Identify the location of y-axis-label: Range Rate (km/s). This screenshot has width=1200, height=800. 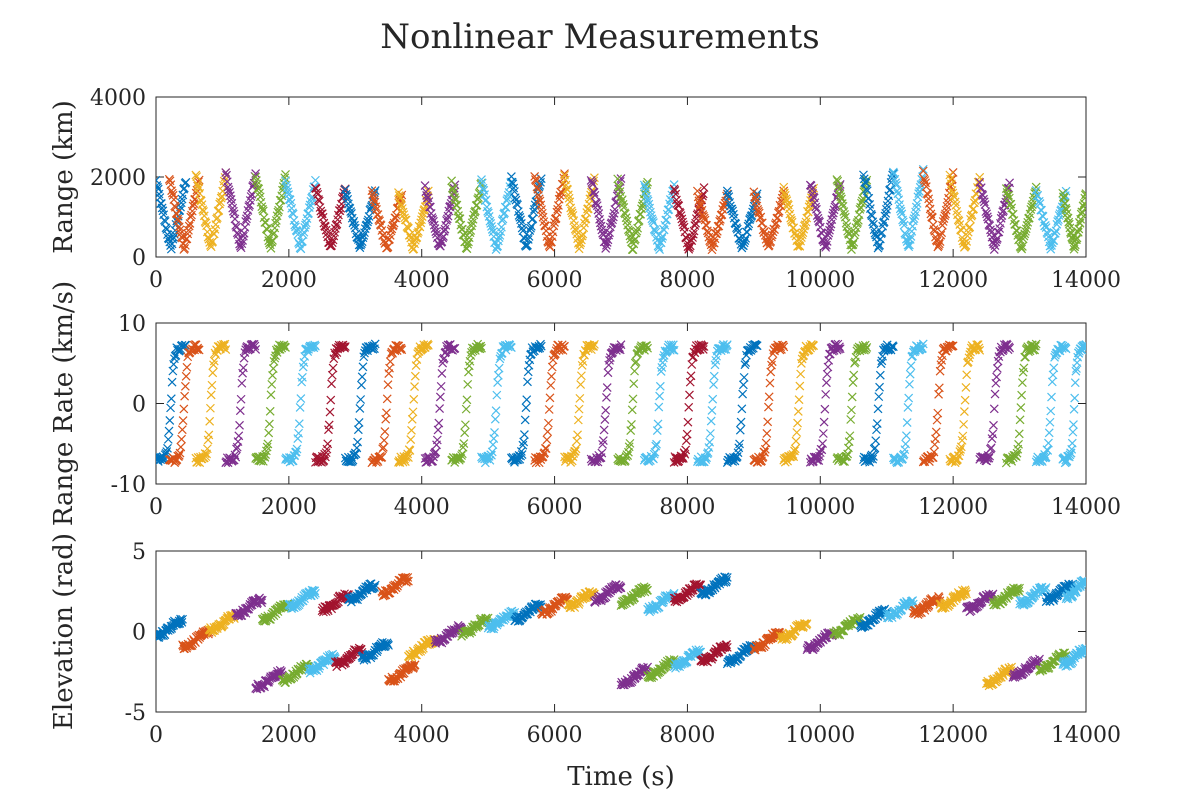
(64, 403).